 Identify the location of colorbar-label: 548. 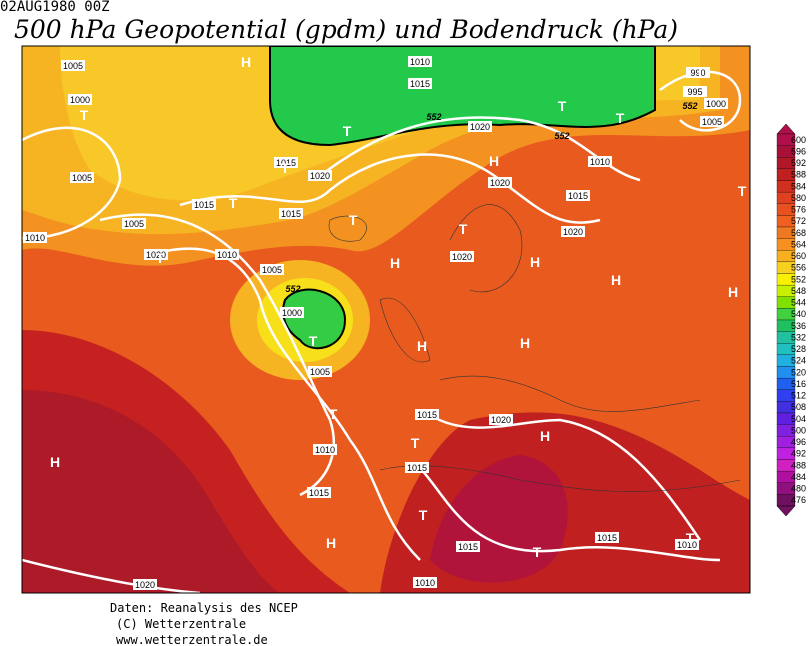
(798, 291).